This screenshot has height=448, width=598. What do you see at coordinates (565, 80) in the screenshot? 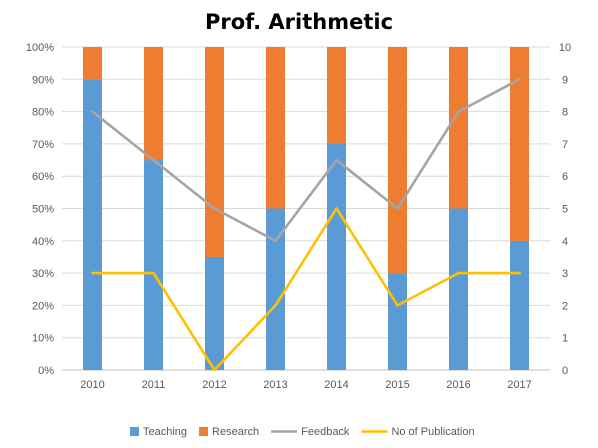
I see `right-tick-label: 9` at bounding box center [565, 80].